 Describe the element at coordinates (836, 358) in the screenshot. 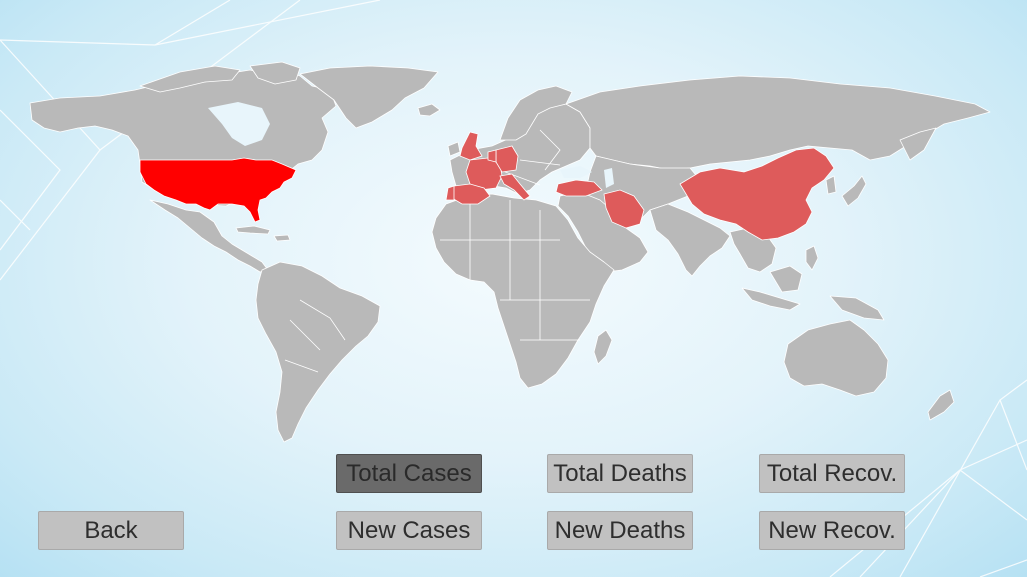

I see `map-region-australia` at that location.